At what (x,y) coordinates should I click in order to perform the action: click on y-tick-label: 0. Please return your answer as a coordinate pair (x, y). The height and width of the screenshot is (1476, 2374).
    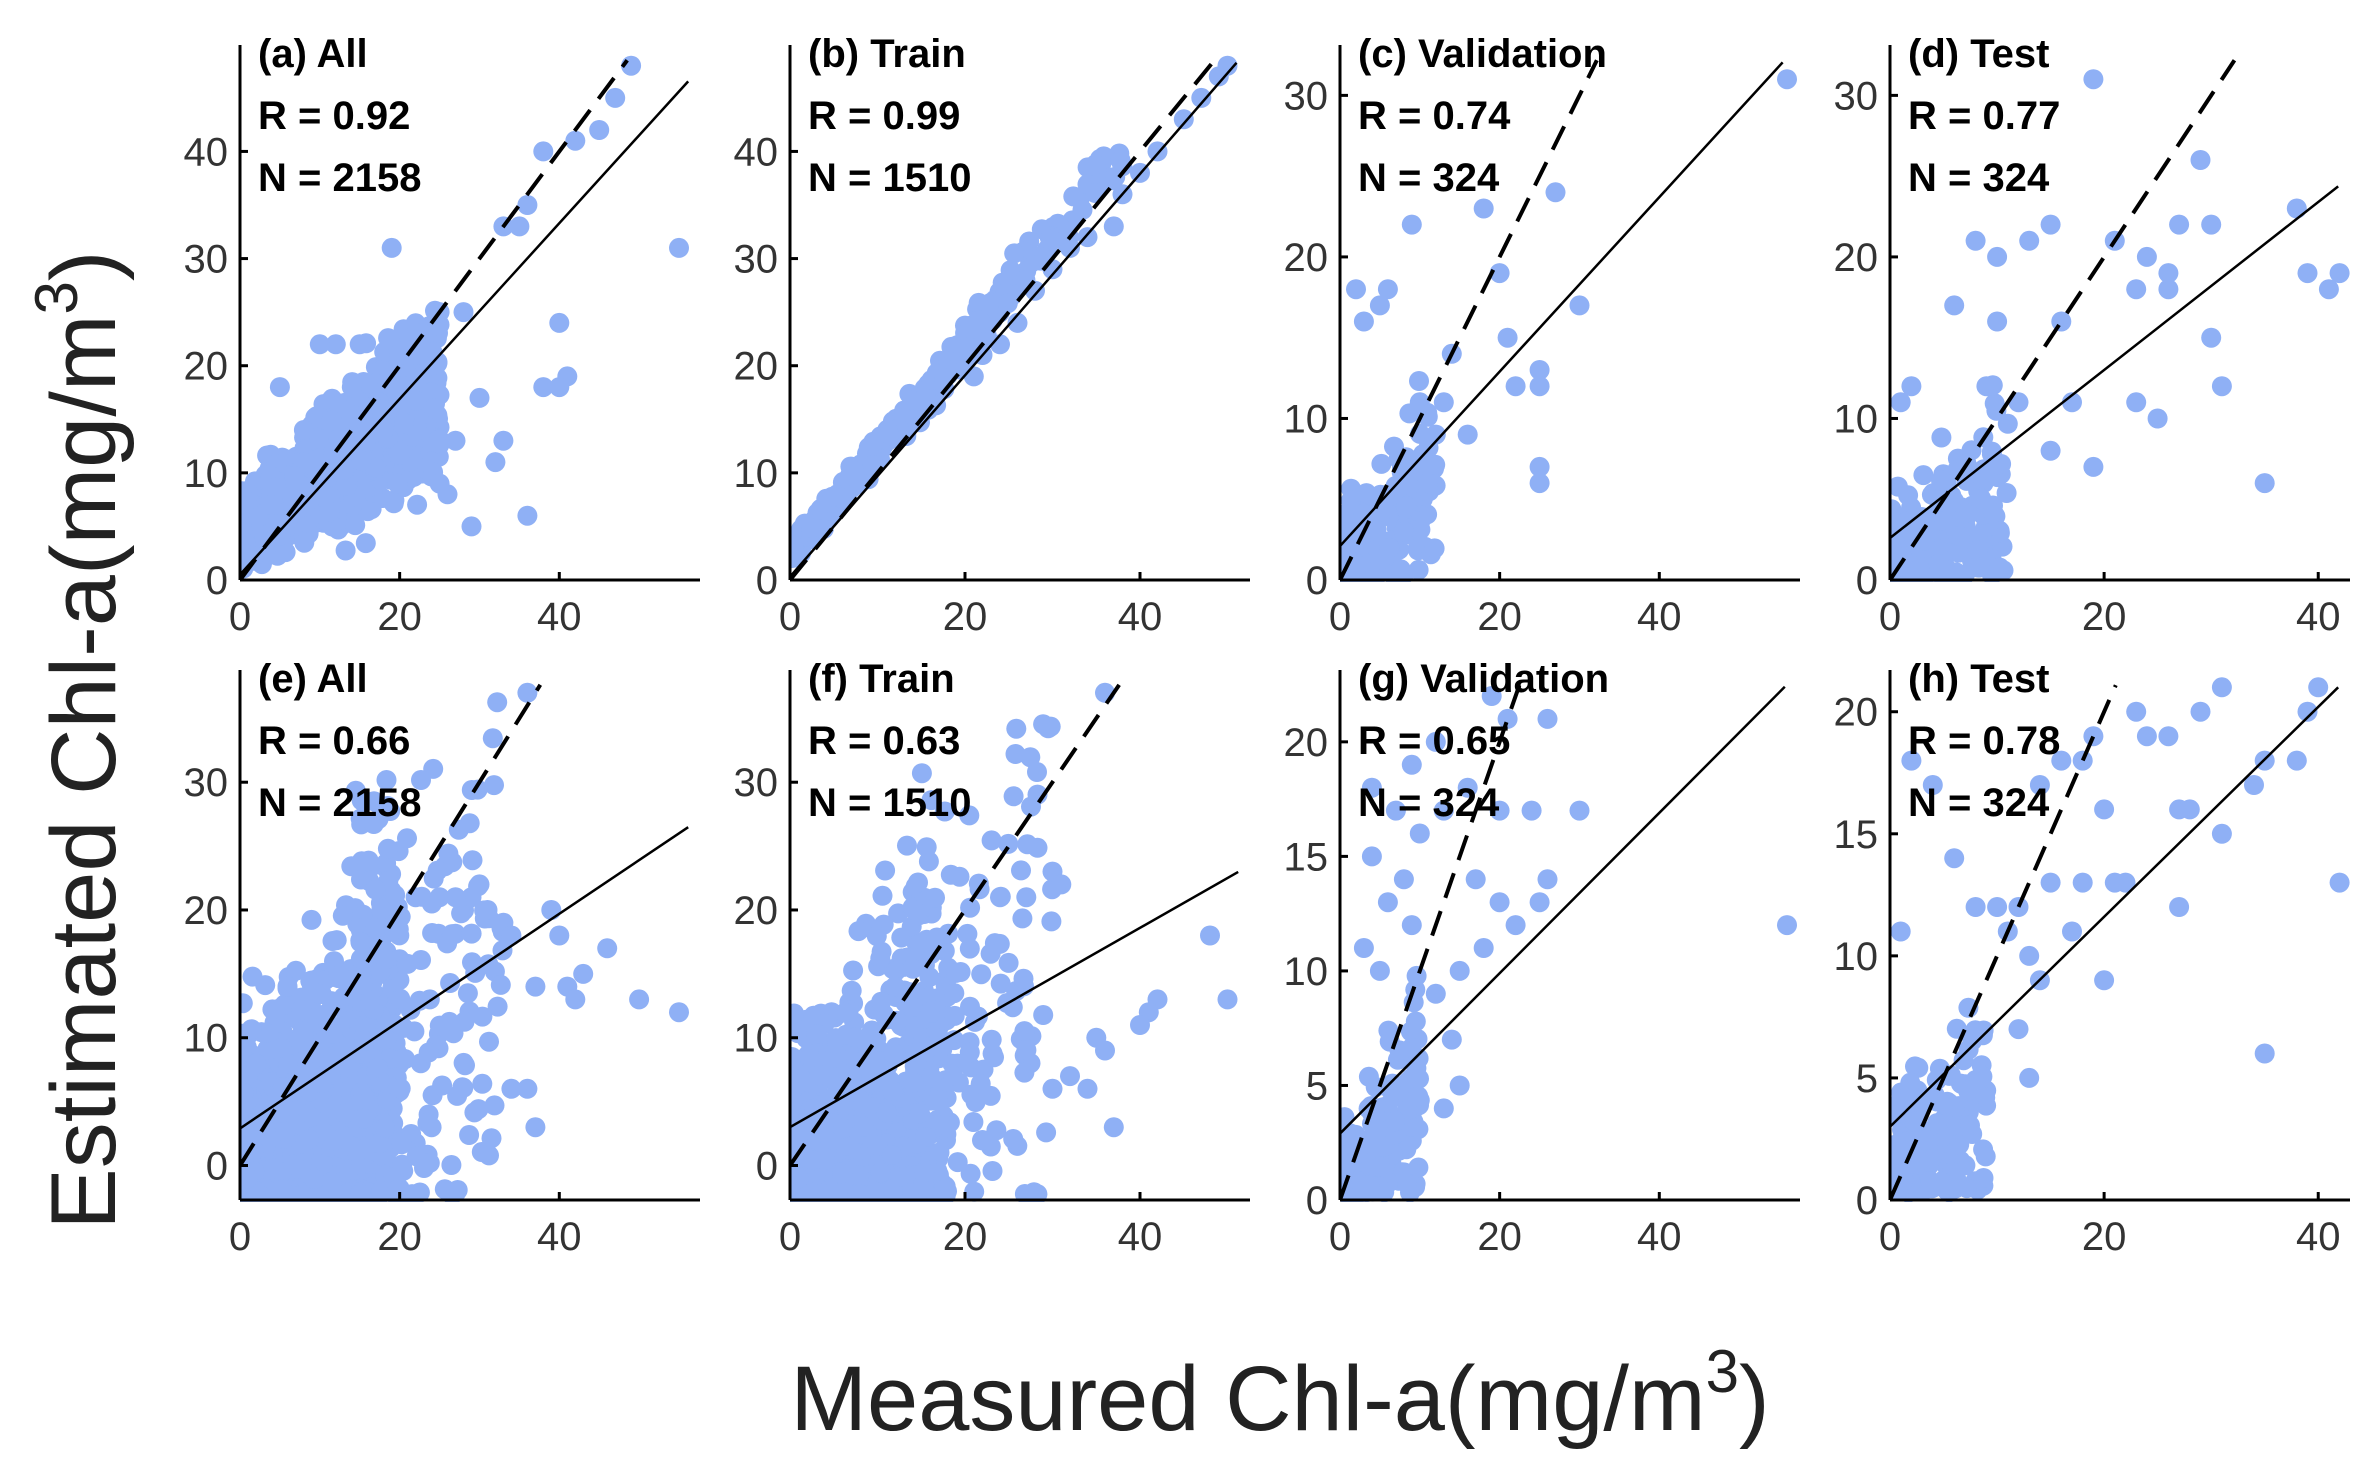
    Looking at the image, I should click on (217, 581).